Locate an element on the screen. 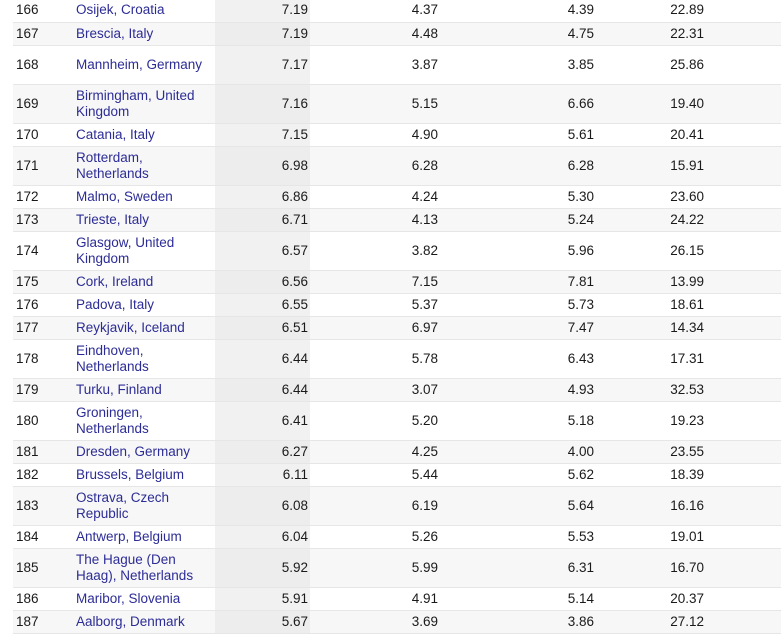  value-cell-3: 22.31 is located at coordinates (687, 33).